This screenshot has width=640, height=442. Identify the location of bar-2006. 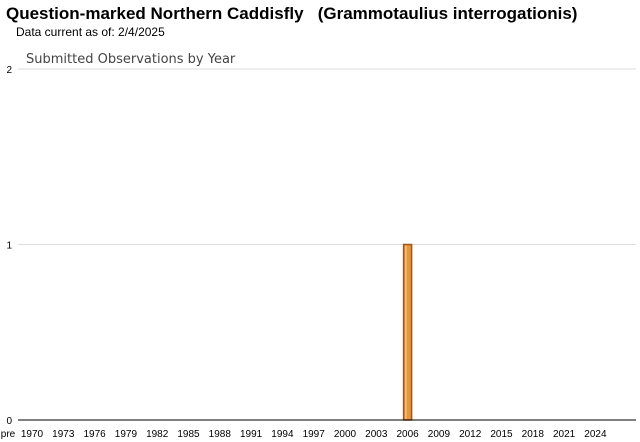
(407, 332).